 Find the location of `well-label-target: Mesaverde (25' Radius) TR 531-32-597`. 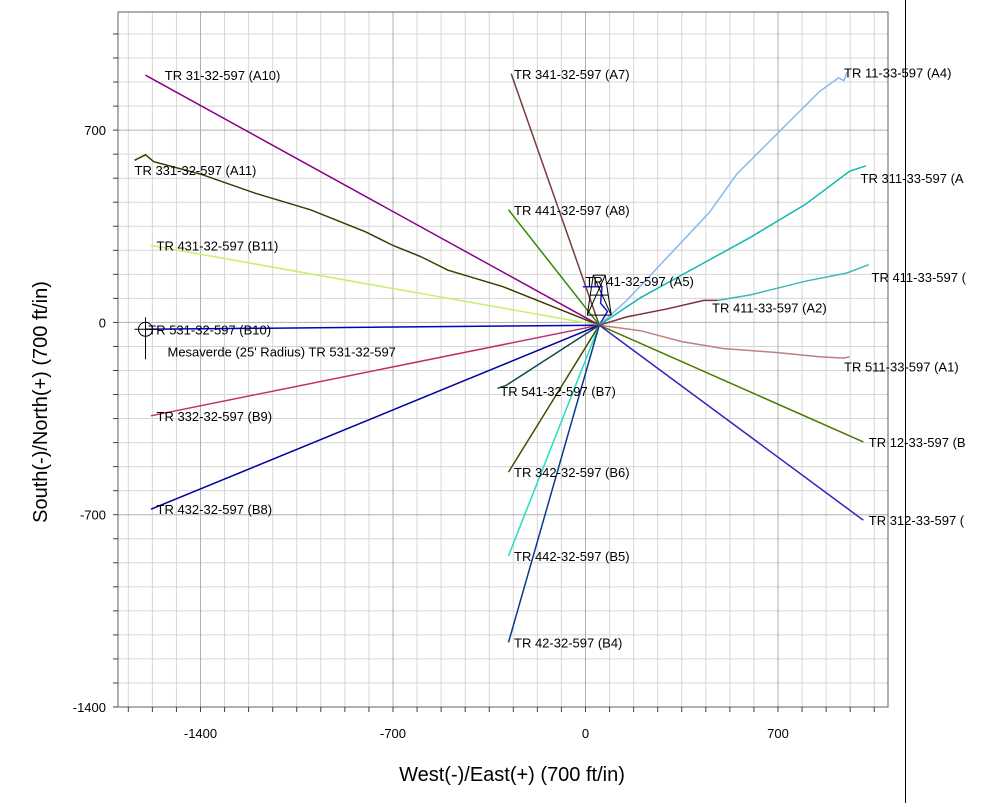

well-label-target: Mesaverde (25' Radius) TR 531-32-597 is located at coordinates (282, 351).